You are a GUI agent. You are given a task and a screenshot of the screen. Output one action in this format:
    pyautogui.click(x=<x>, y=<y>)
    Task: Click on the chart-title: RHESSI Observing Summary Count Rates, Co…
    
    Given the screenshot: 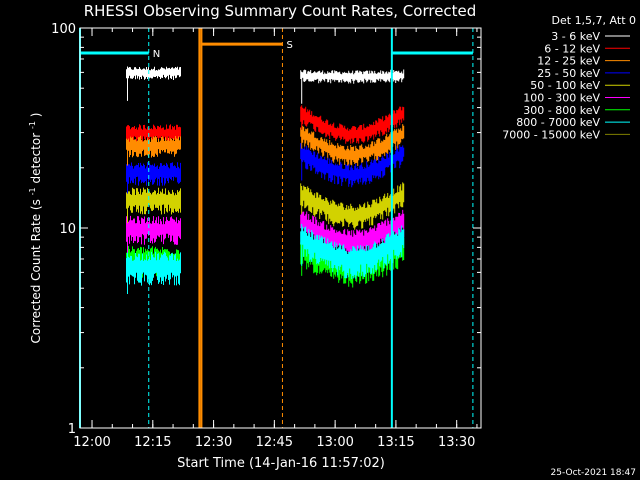 What is the action you would take?
    pyautogui.click(x=280, y=11)
    